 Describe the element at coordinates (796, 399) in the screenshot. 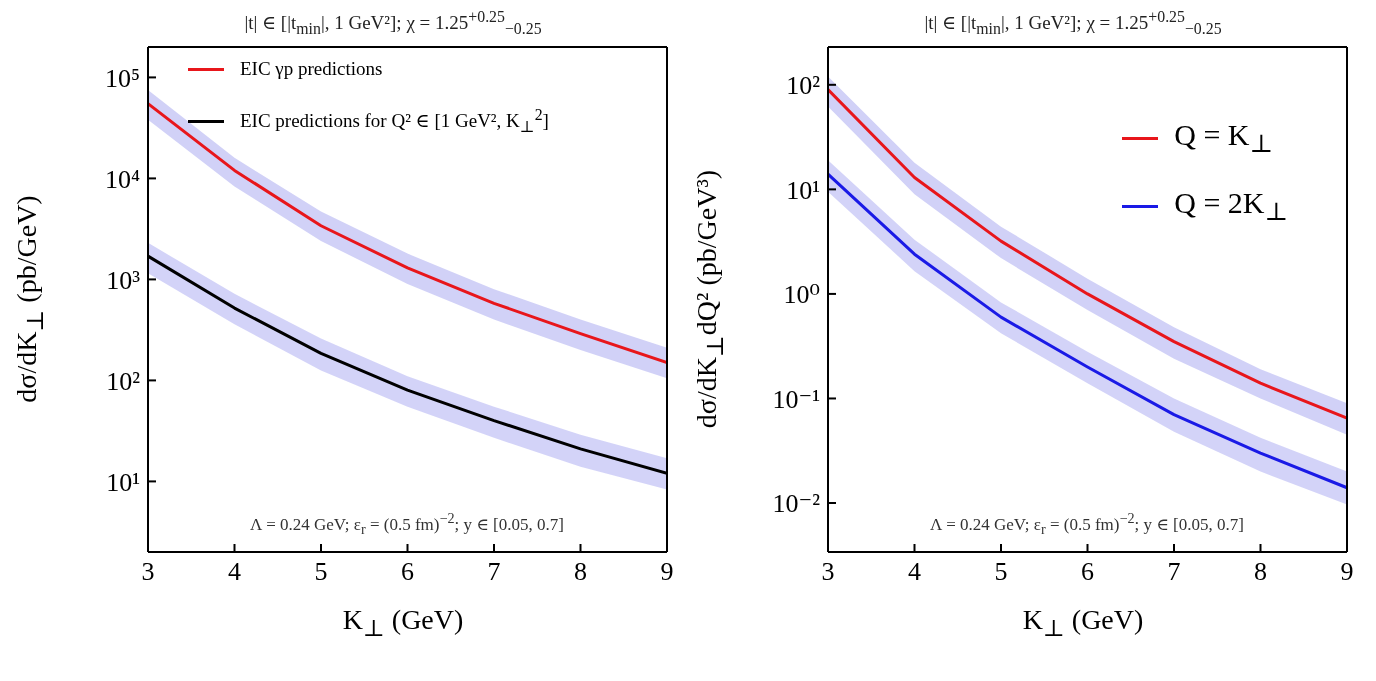

I see `y-tick-label: 10⁻¹` at that location.